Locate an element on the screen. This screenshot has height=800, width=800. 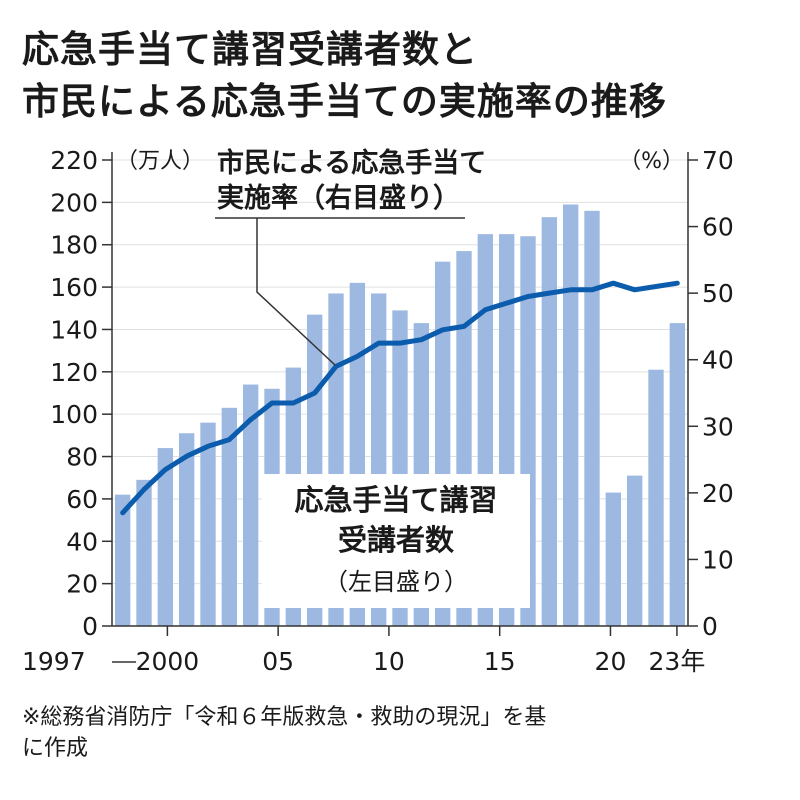
left-axis-tick-label: 0 is located at coordinates (90, 626).